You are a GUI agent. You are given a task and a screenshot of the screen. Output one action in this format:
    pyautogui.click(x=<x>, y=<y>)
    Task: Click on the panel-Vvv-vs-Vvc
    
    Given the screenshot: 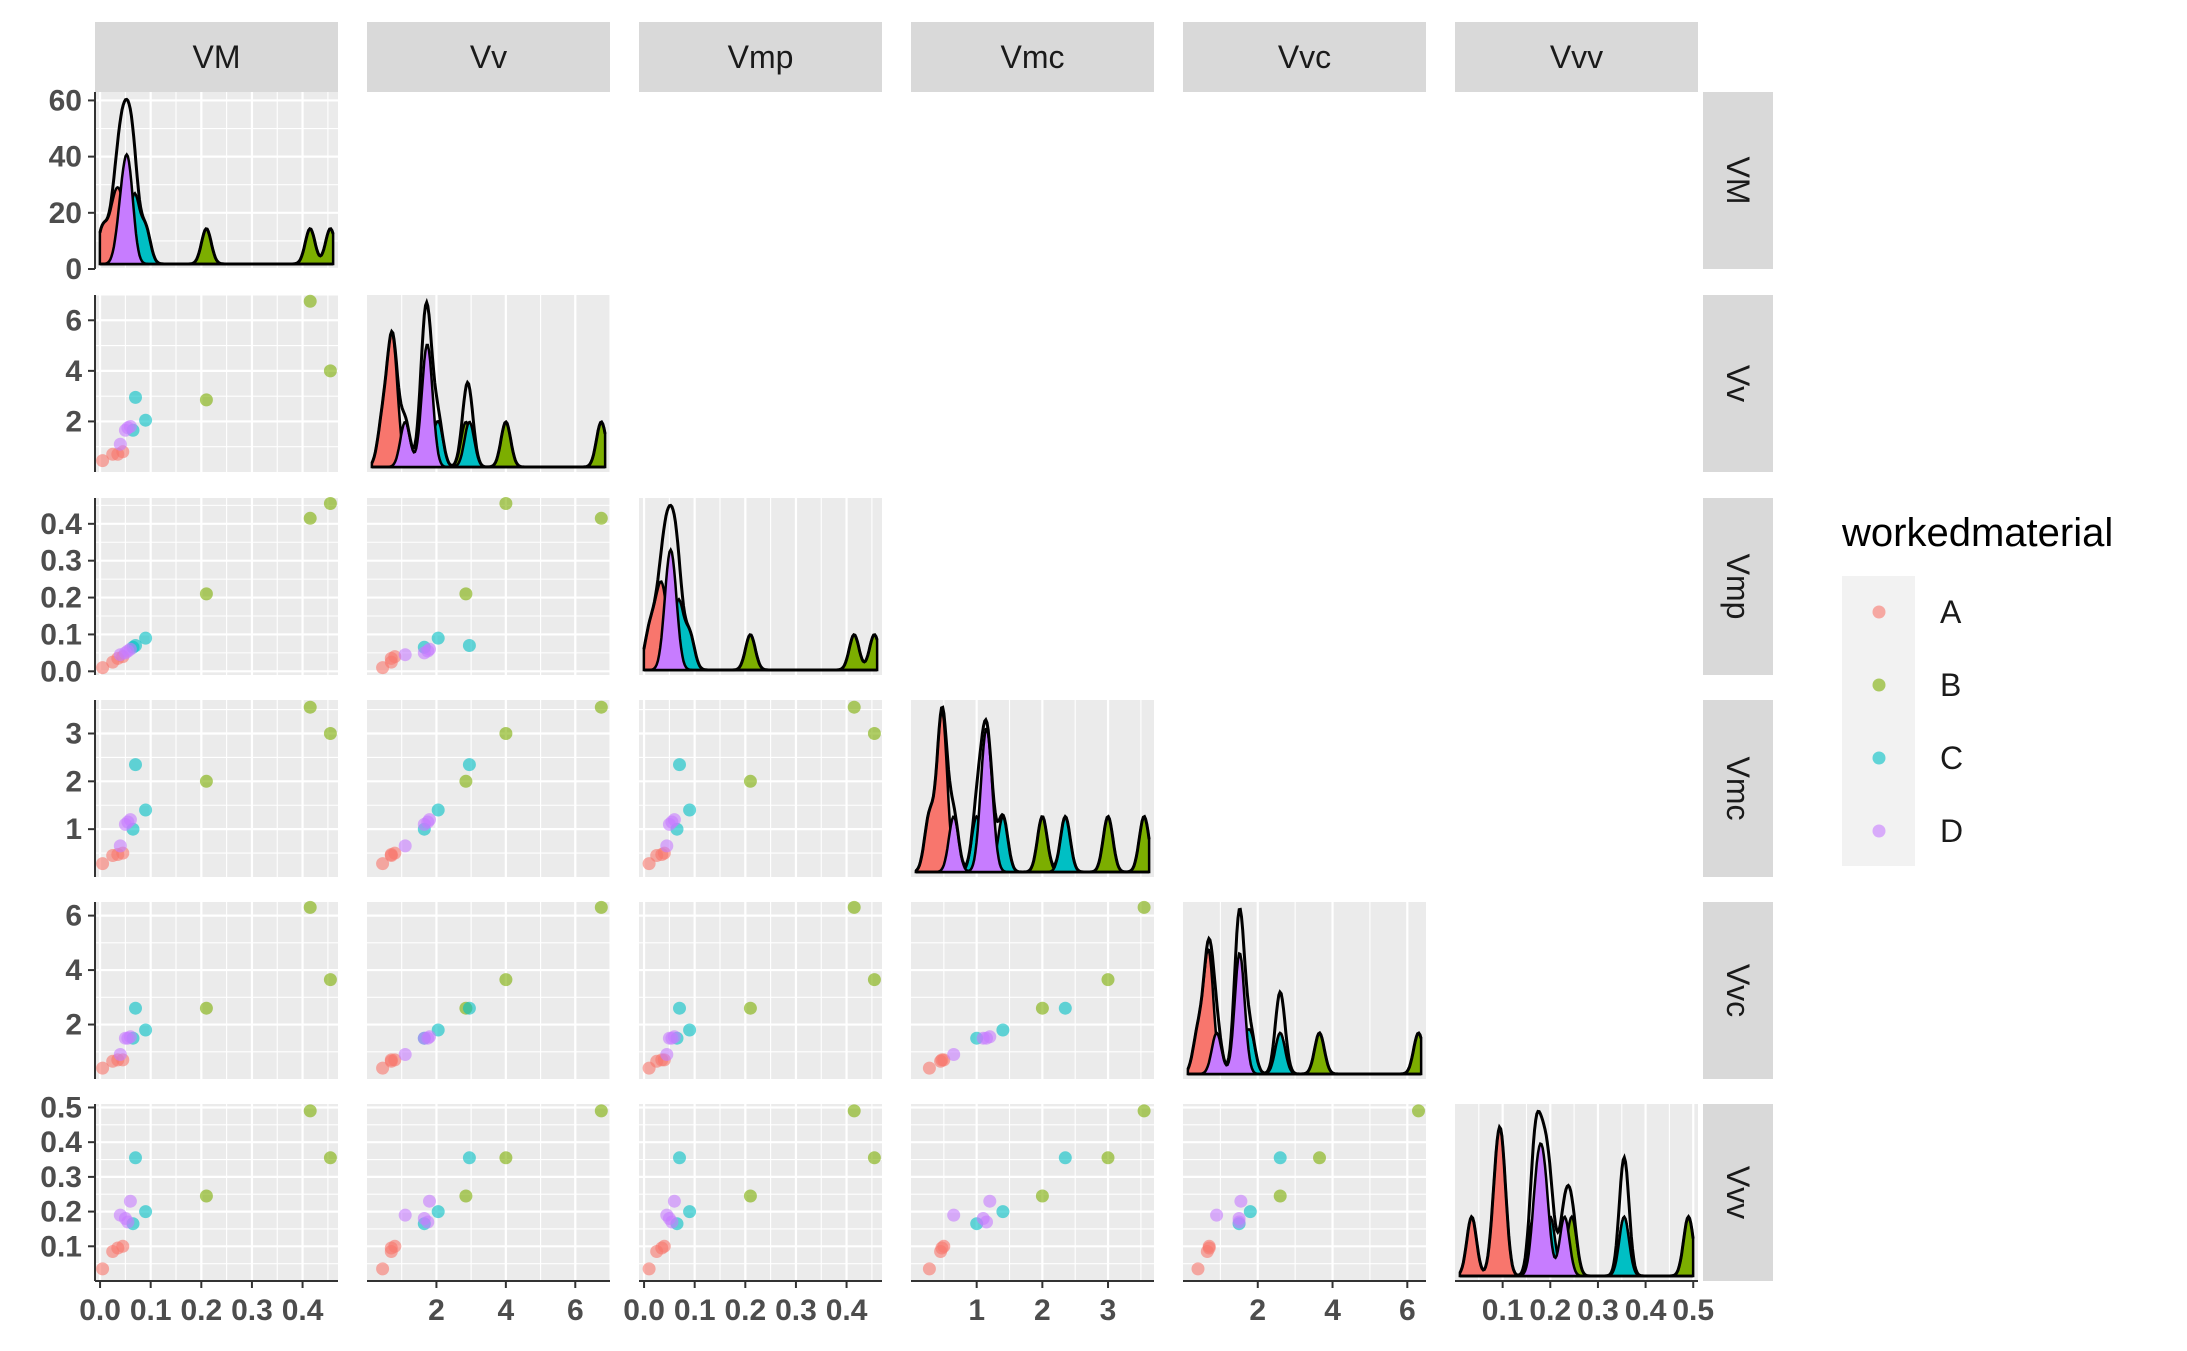 What is the action you would take?
    pyautogui.click(x=1304, y=1192)
    